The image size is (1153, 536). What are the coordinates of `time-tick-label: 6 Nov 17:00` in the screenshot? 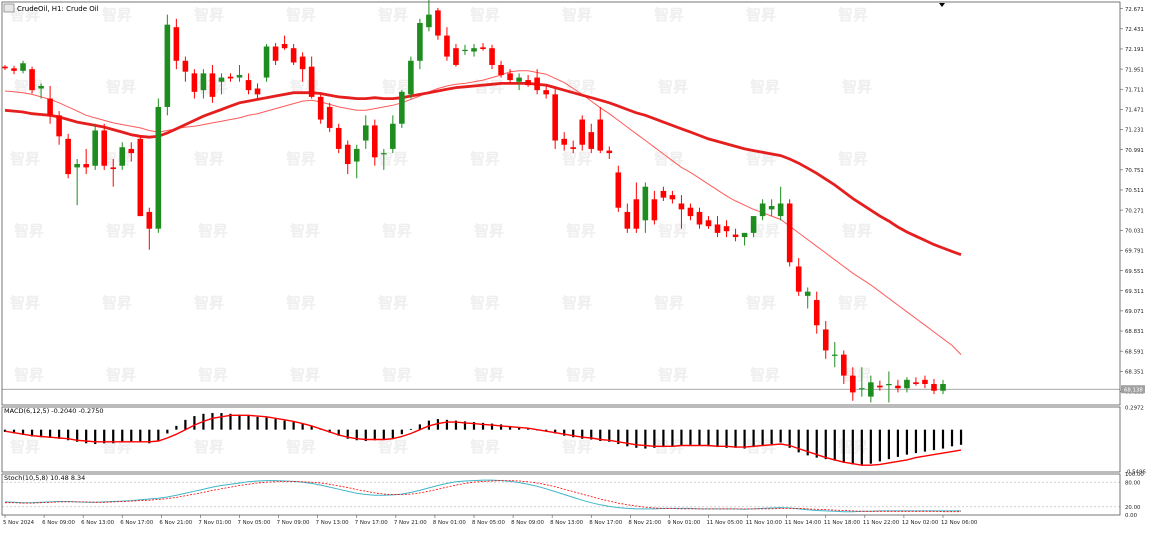 It's located at (136, 523).